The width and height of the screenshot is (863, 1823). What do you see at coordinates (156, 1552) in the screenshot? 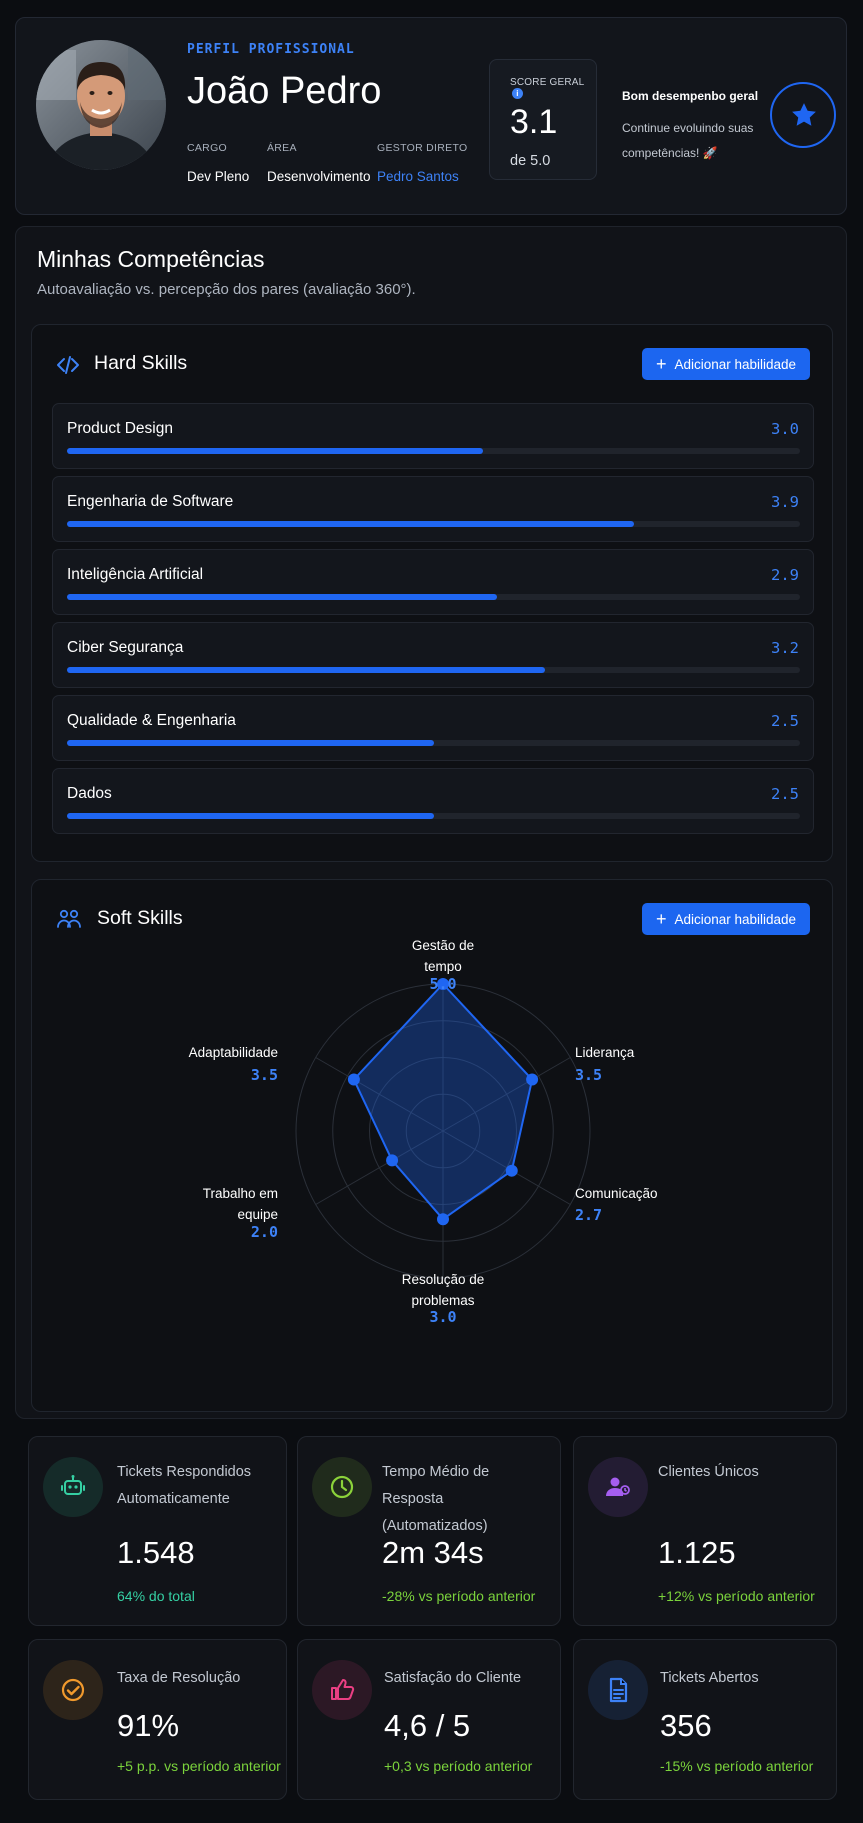
I see `stat-value: 1.548` at bounding box center [156, 1552].